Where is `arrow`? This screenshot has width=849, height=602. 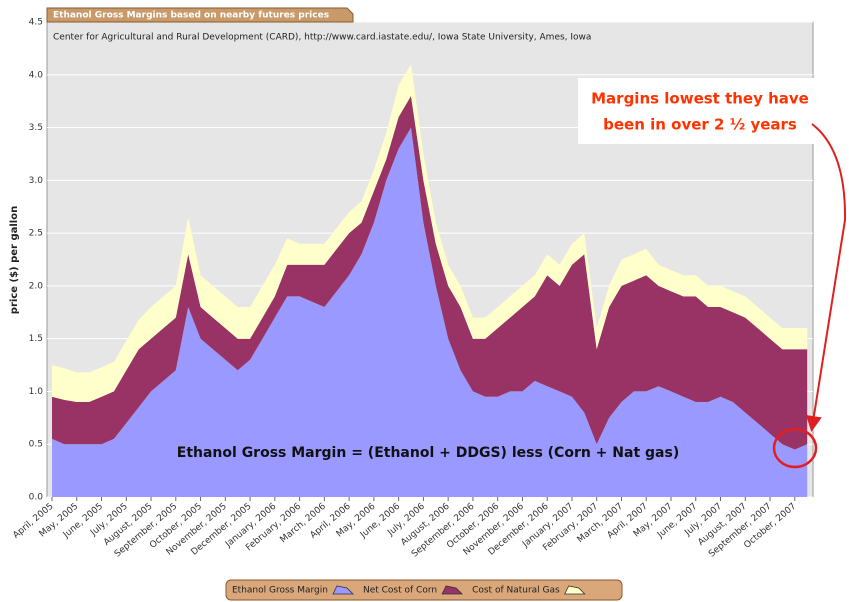
arrow is located at coordinates (826, 277).